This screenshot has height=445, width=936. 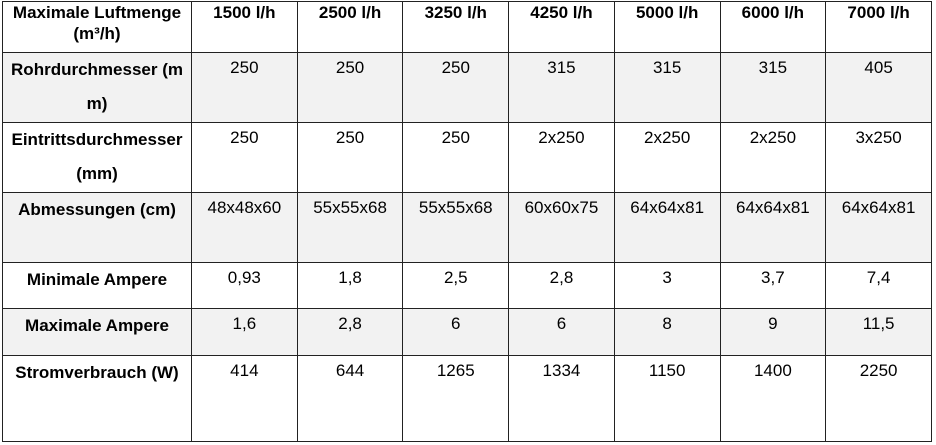 What do you see at coordinates (97, 27) in the screenshot?
I see `corner-header: Maximale Luftmenge (m³/h)` at bounding box center [97, 27].